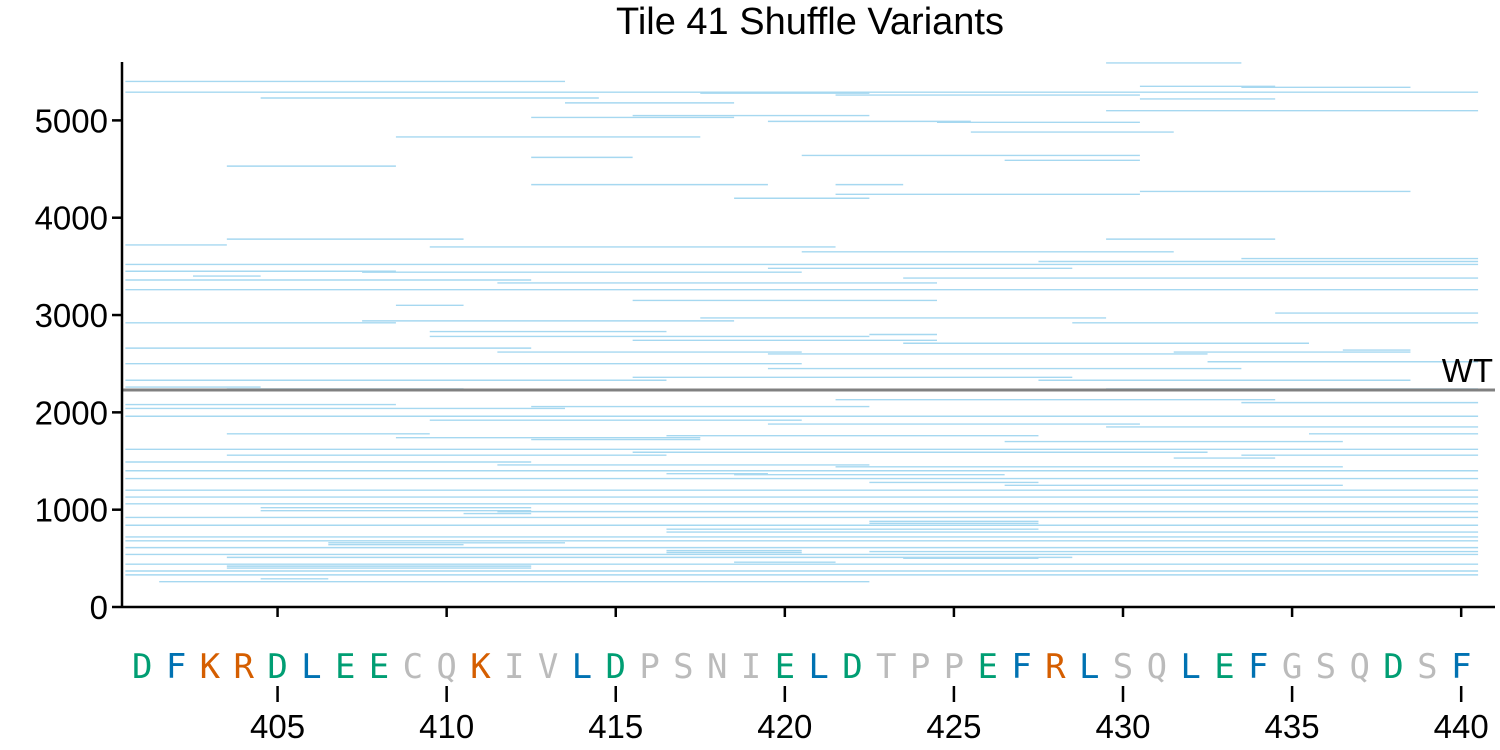 This screenshot has width=1500, height=750. What do you see at coordinates (71, 315) in the screenshot?
I see `y-tick-label: 3000` at bounding box center [71, 315].